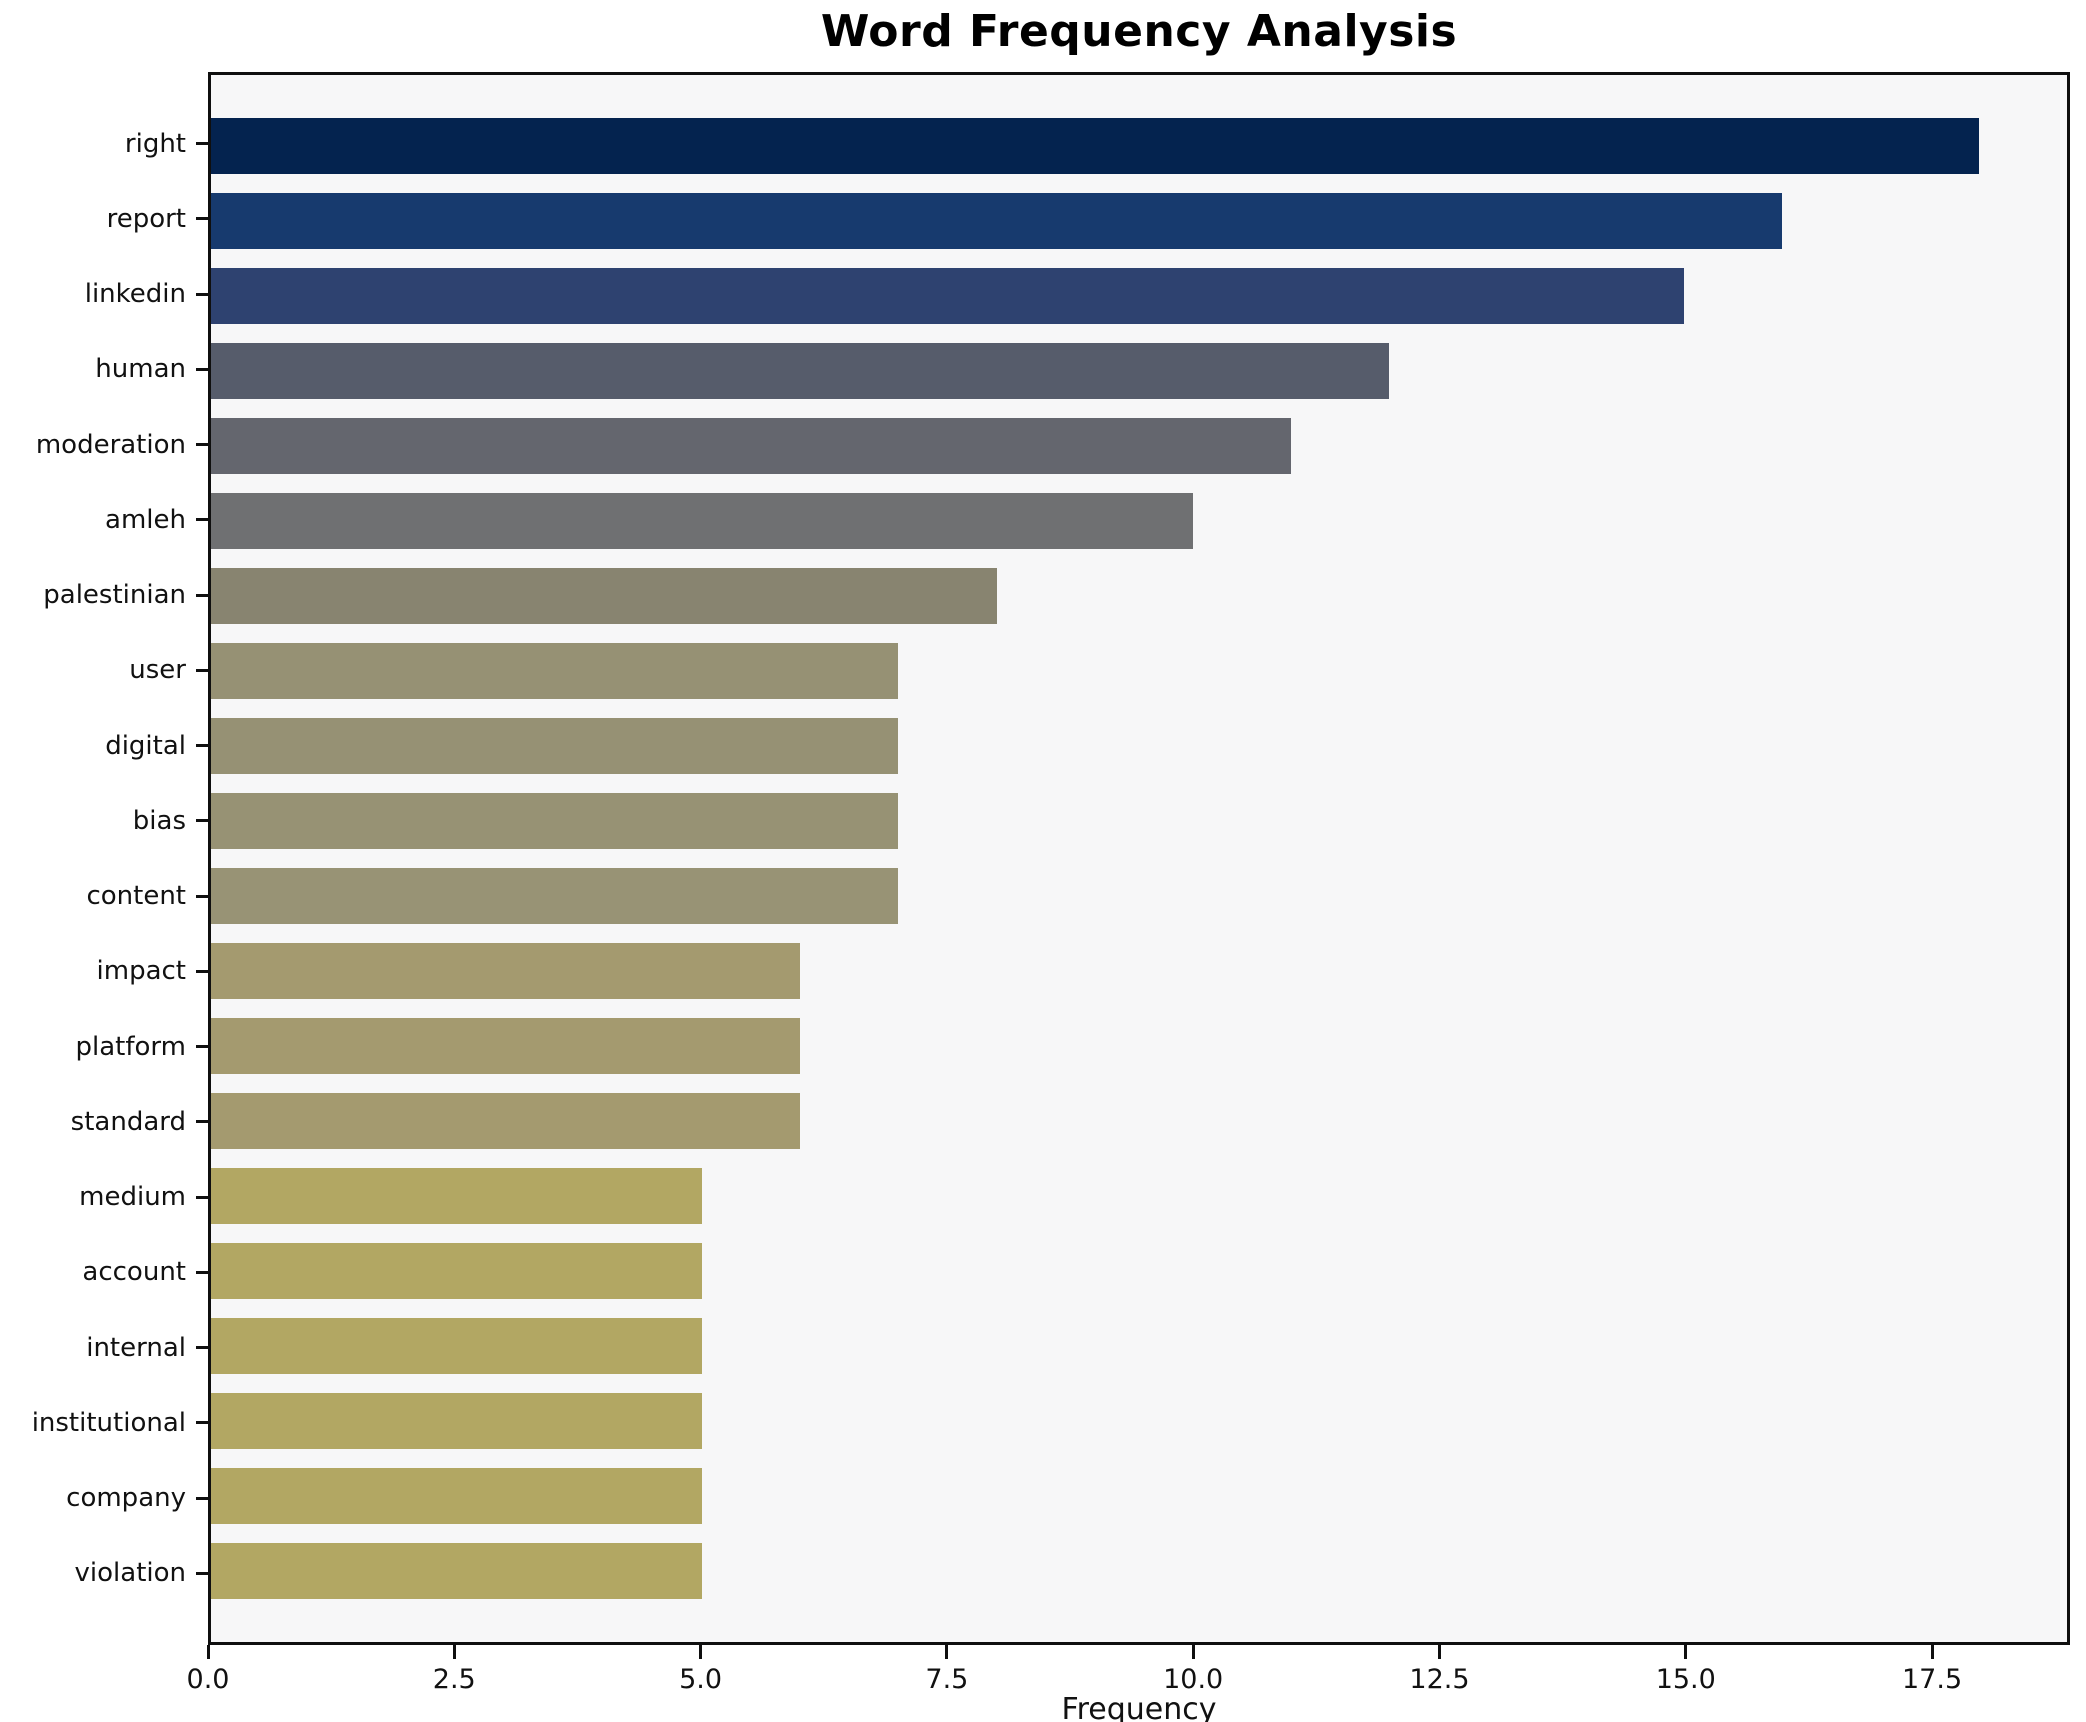  What do you see at coordinates (110, 444) in the screenshot?
I see `y-tick-label: moderation` at bounding box center [110, 444].